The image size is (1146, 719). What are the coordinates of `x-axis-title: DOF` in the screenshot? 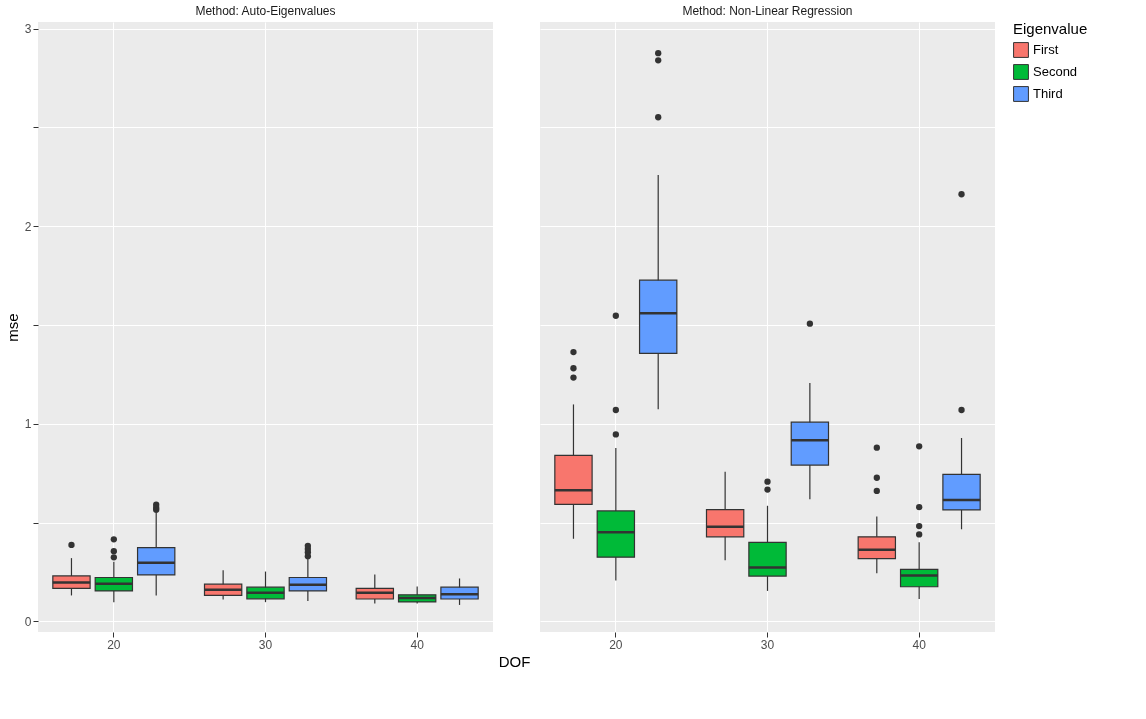 It's located at (514, 661).